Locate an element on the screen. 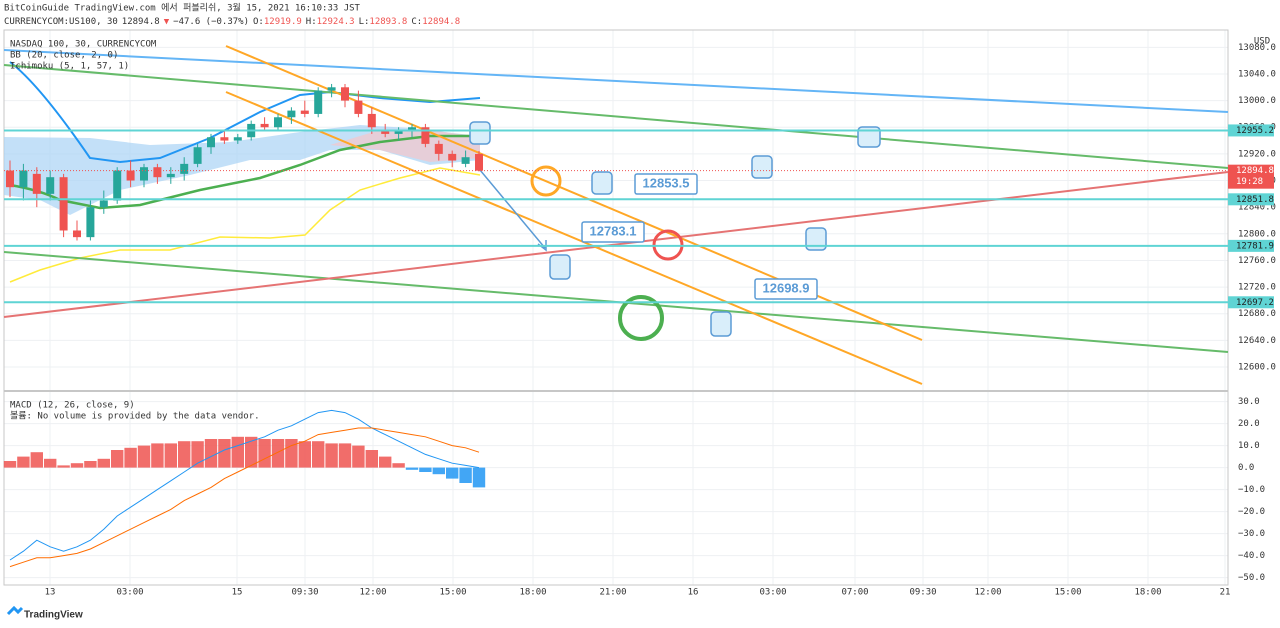  header-part: CURRENCYCOM:US100, 30 is located at coordinates (61, 22).